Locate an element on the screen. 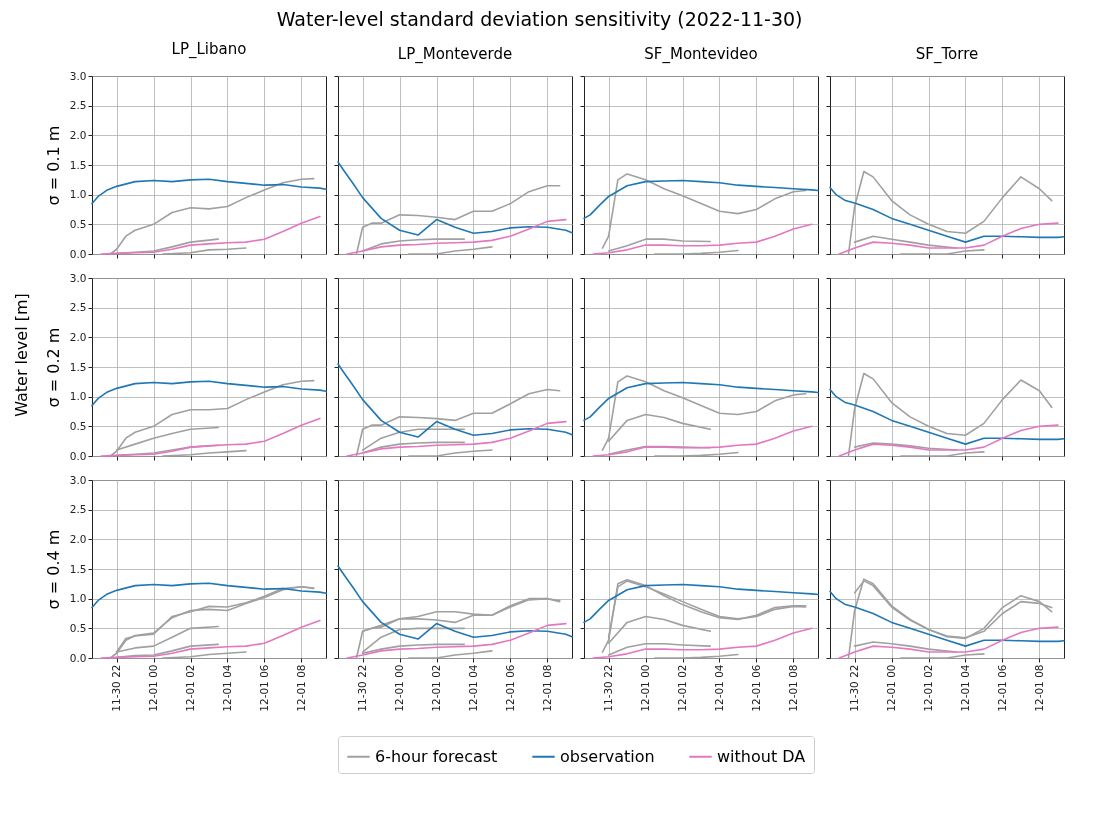 The height and width of the screenshot is (816, 1119). chart-title: LP_Monteverde is located at coordinates (455, 54).